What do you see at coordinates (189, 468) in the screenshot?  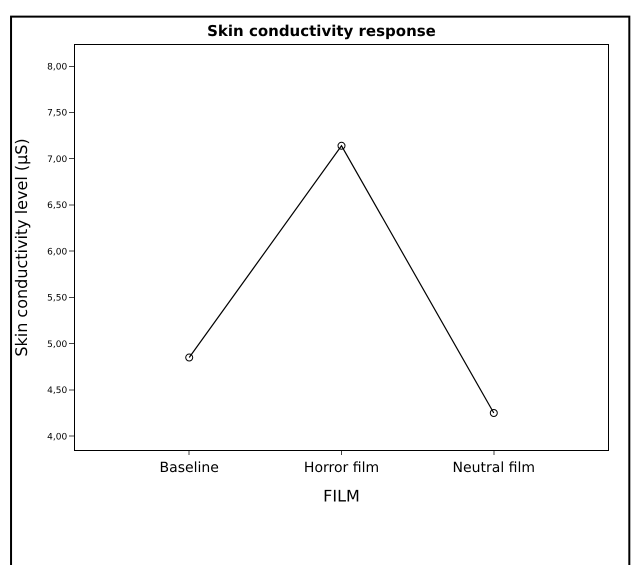 I see `x-tick-label: Baseline` at bounding box center [189, 468].